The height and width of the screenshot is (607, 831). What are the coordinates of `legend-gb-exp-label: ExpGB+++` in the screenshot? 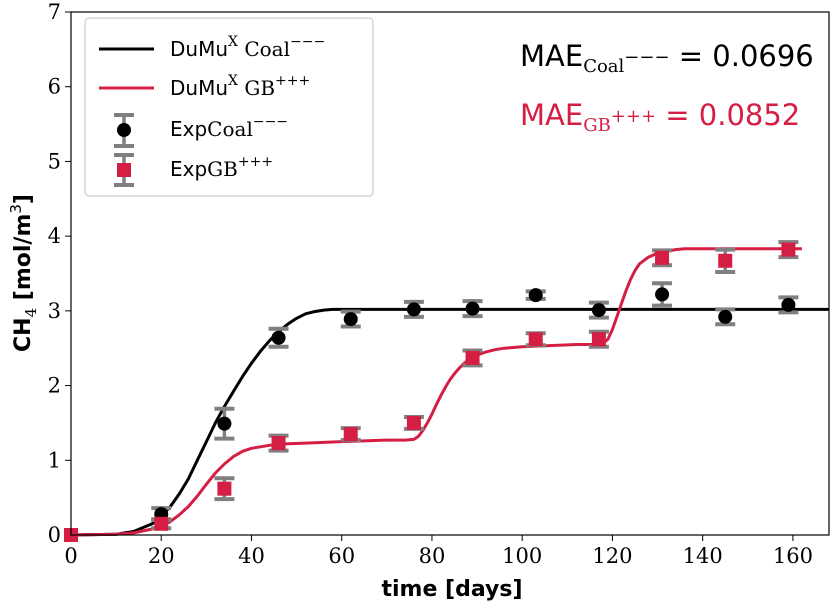 It's located at (221, 167).